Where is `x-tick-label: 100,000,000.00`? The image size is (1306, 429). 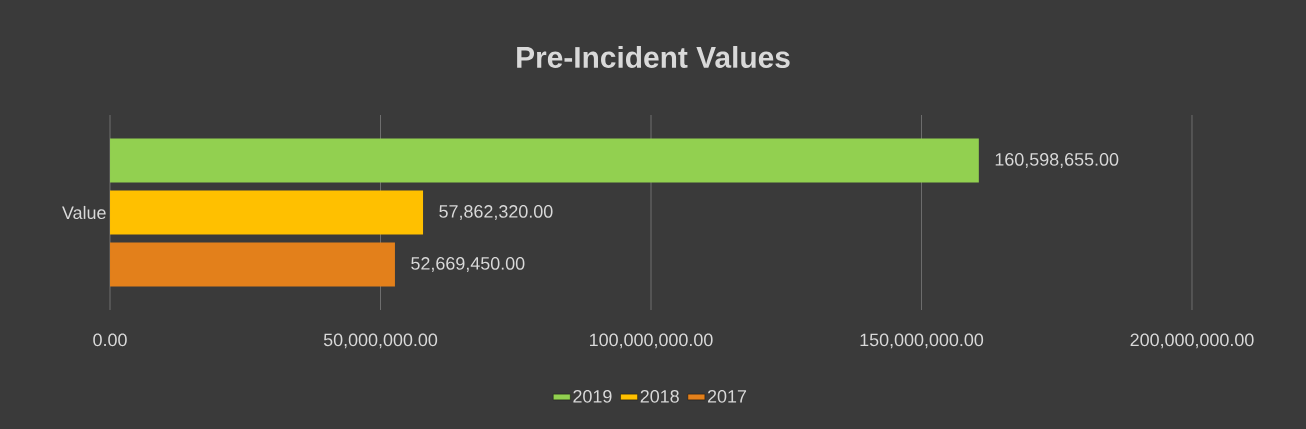
x-tick-label: 100,000,000.00 is located at coordinates (651, 341).